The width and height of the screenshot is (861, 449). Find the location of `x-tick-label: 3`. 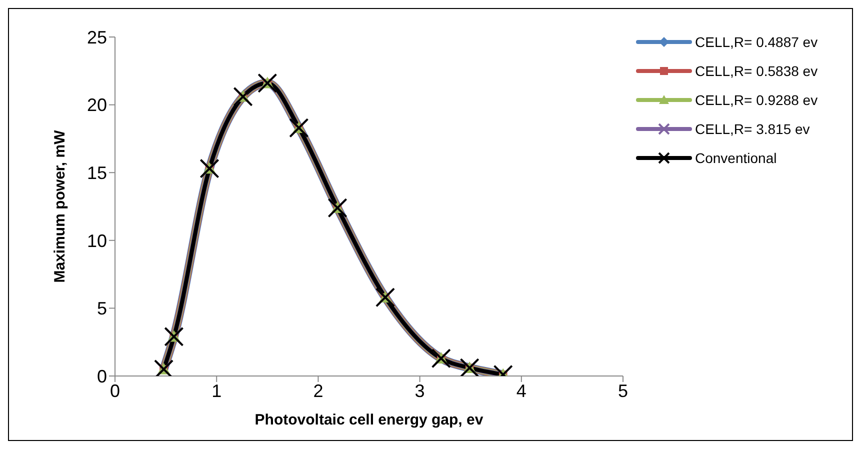

x-tick-label: 3 is located at coordinates (419, 390).